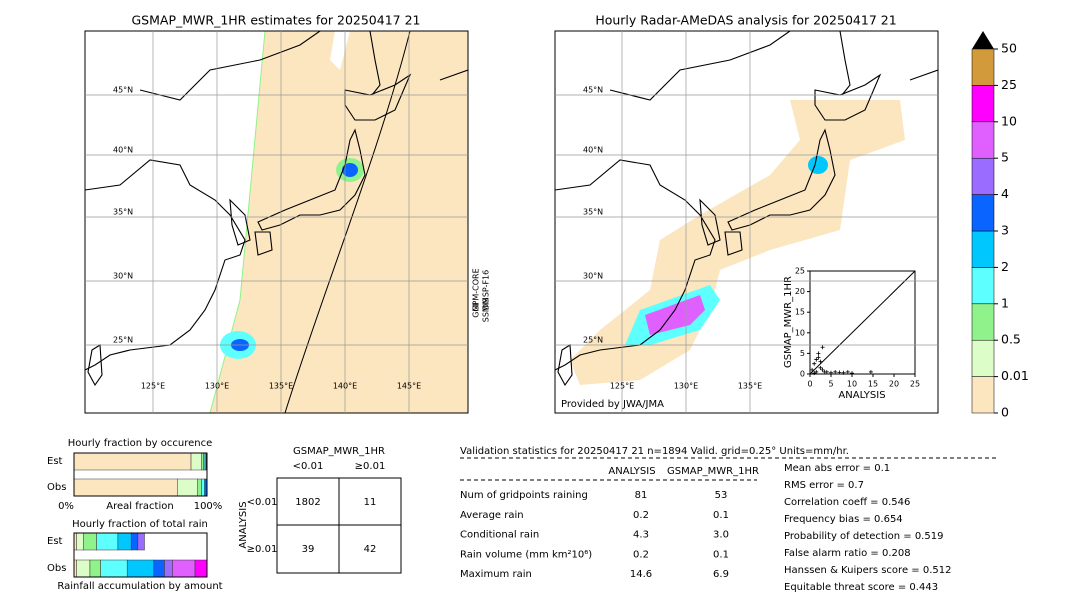 The width and height of the screenshot is (1080, 612). I want to click on tick-label: 100%, so click(208, 506).